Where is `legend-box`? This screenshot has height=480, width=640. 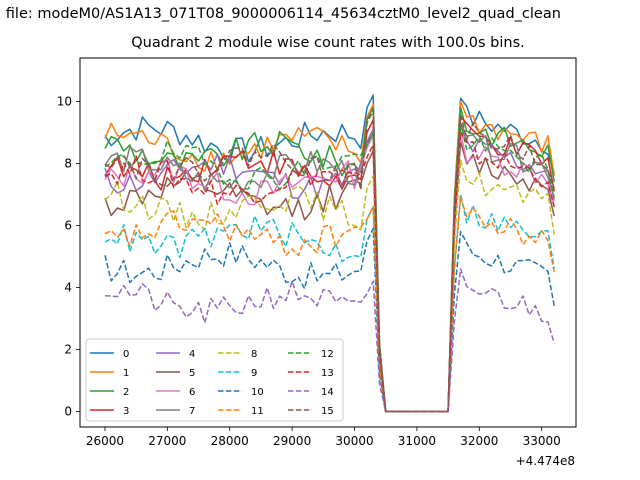
legend-box is located at coordinates (214, 380).